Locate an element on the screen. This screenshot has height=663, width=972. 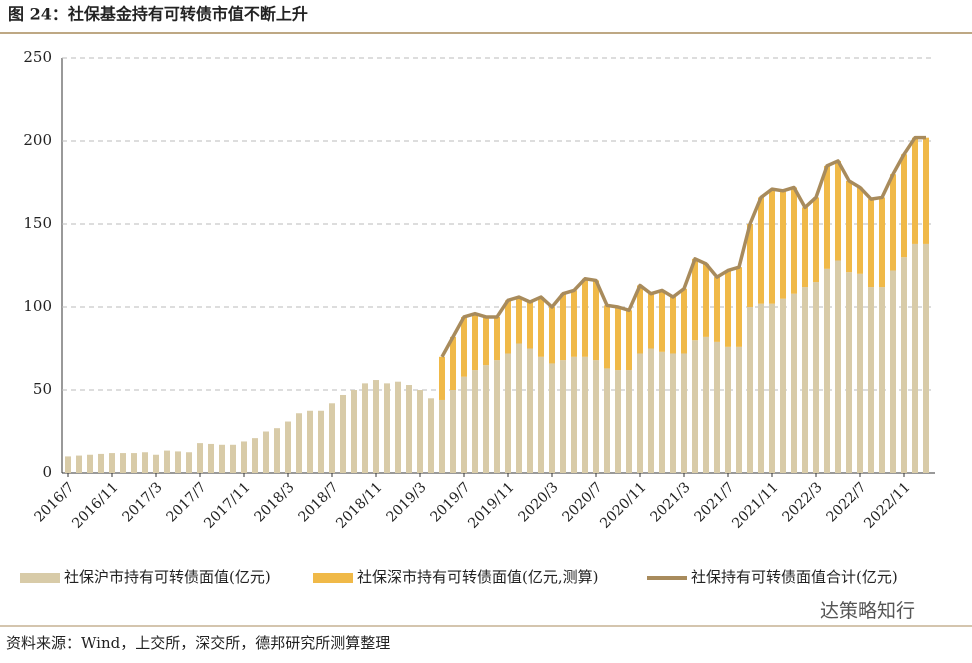
y-tick-label: 200 is located at coordinates (37, 140).